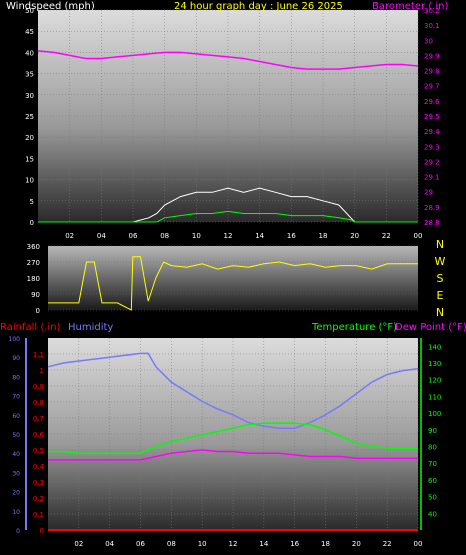 The height and width of the screenshot is (555, 466). Describe the element at coordinates (109, 544) in the screenshot. I see `temp-x-tick: 04` at that location.